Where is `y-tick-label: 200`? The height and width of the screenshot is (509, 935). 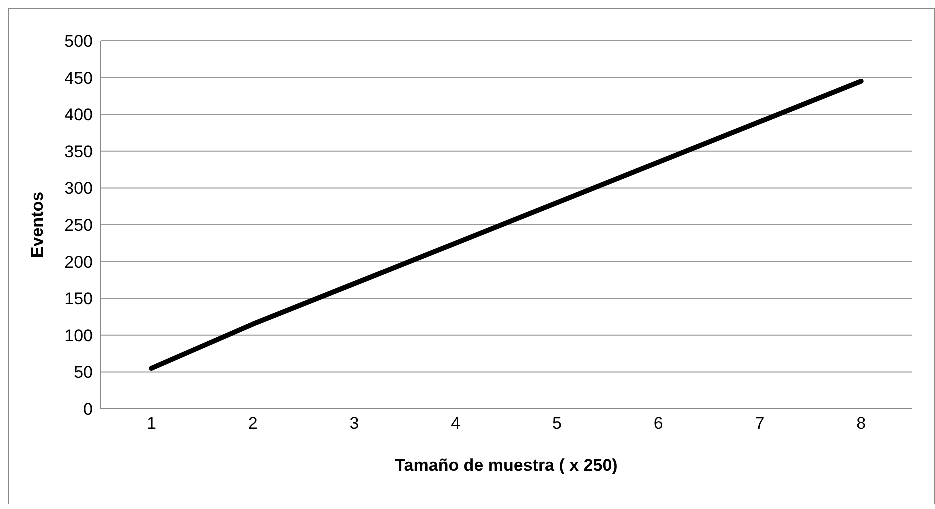 y-tick-label: 200 is located at coordinates (78, 262).